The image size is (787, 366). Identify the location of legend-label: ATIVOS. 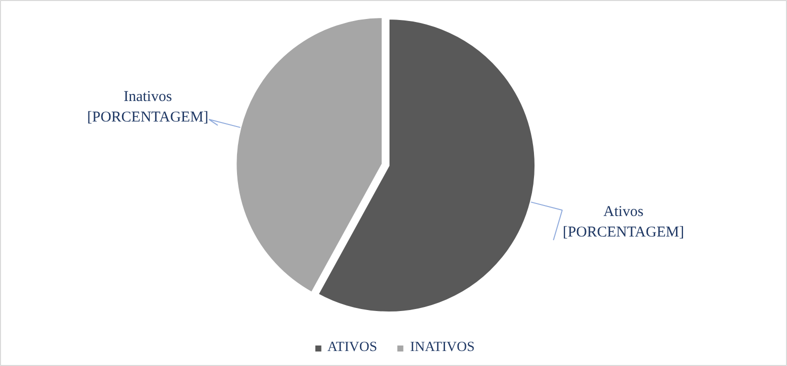
(352, 348).